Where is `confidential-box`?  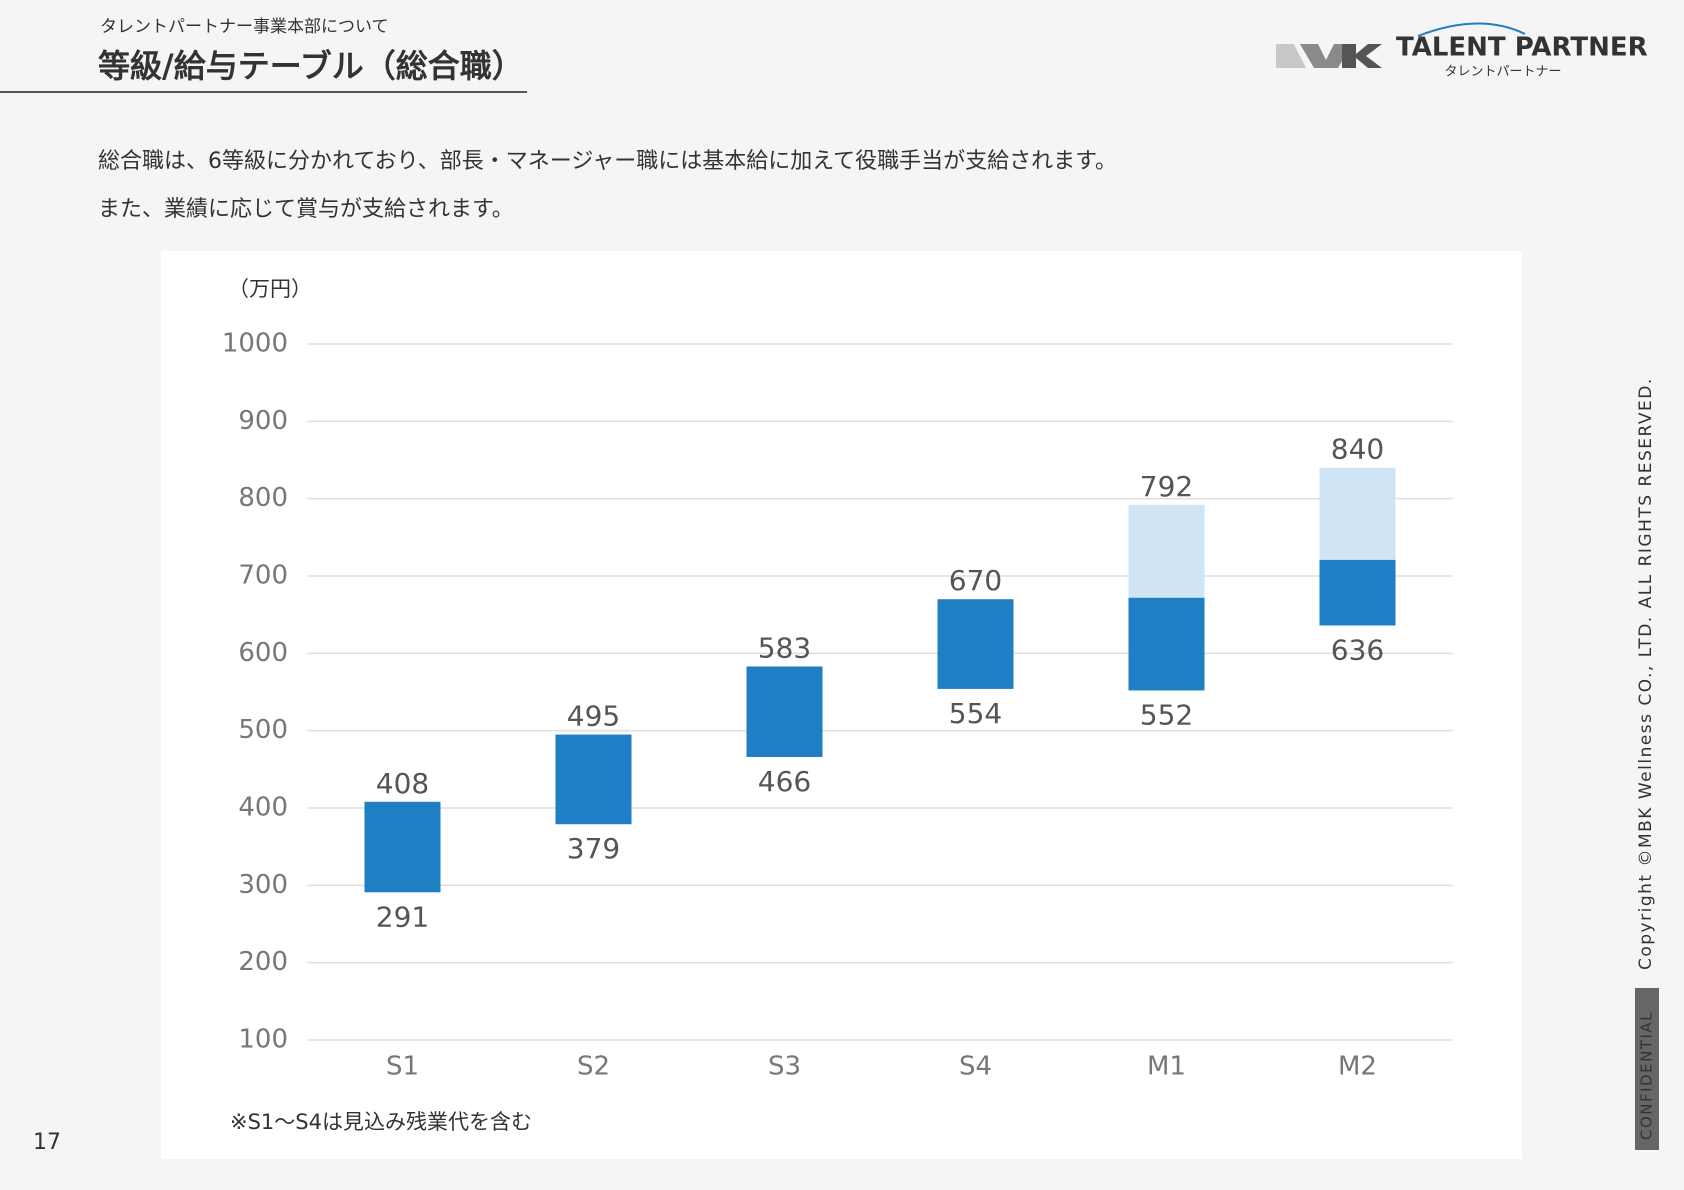 confidential-box is located at coordinates (1647, 1069).